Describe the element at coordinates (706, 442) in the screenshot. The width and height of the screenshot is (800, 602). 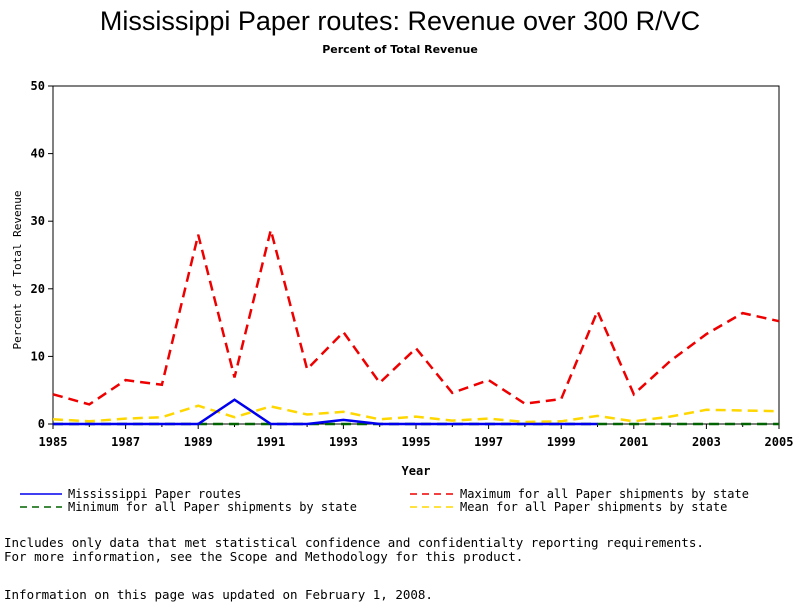
I see `x-tick-label: 2003` at that location.